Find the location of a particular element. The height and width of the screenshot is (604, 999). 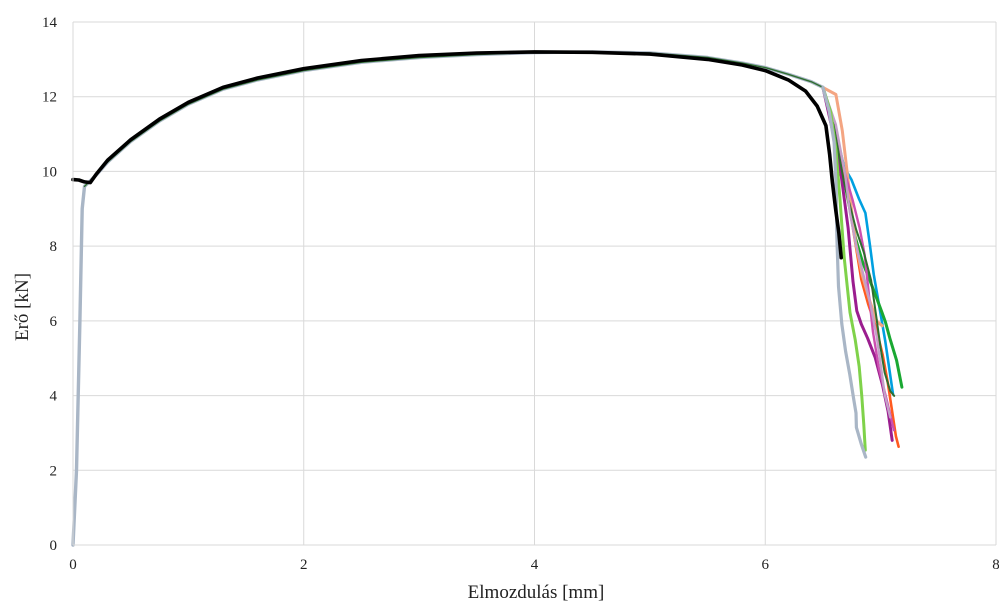

y-tick-label: 4 is located at coordinates (54, 397).